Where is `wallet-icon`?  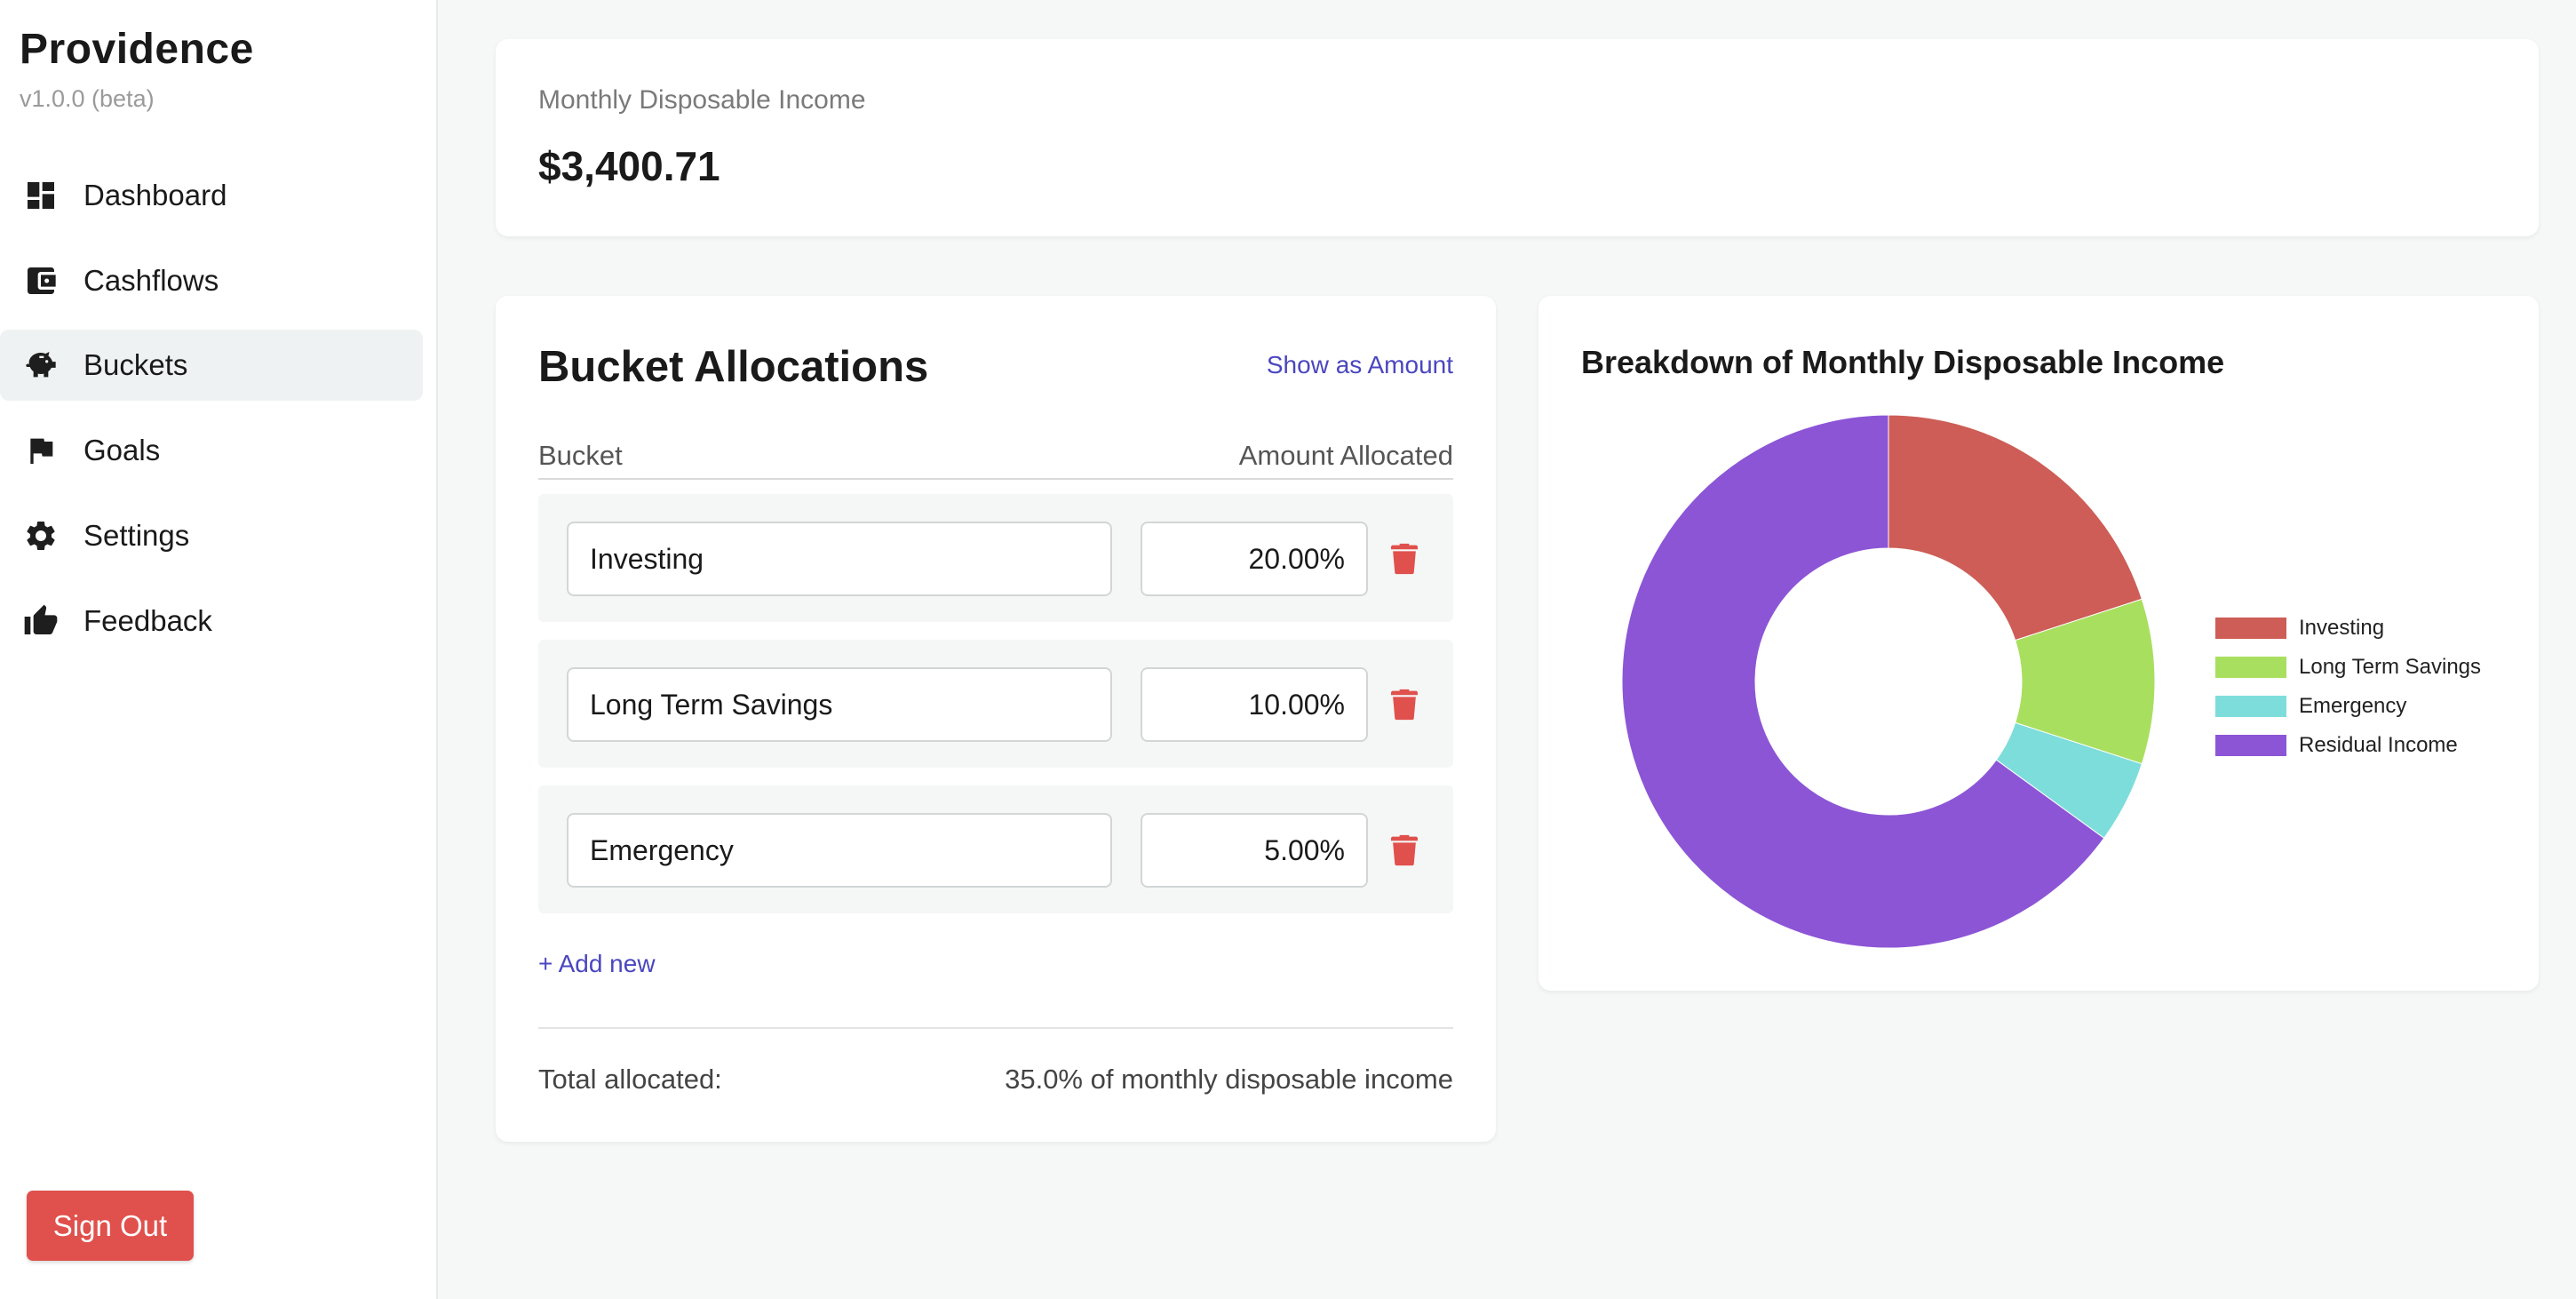
wallet-icon is located at coordinates (41, 281).